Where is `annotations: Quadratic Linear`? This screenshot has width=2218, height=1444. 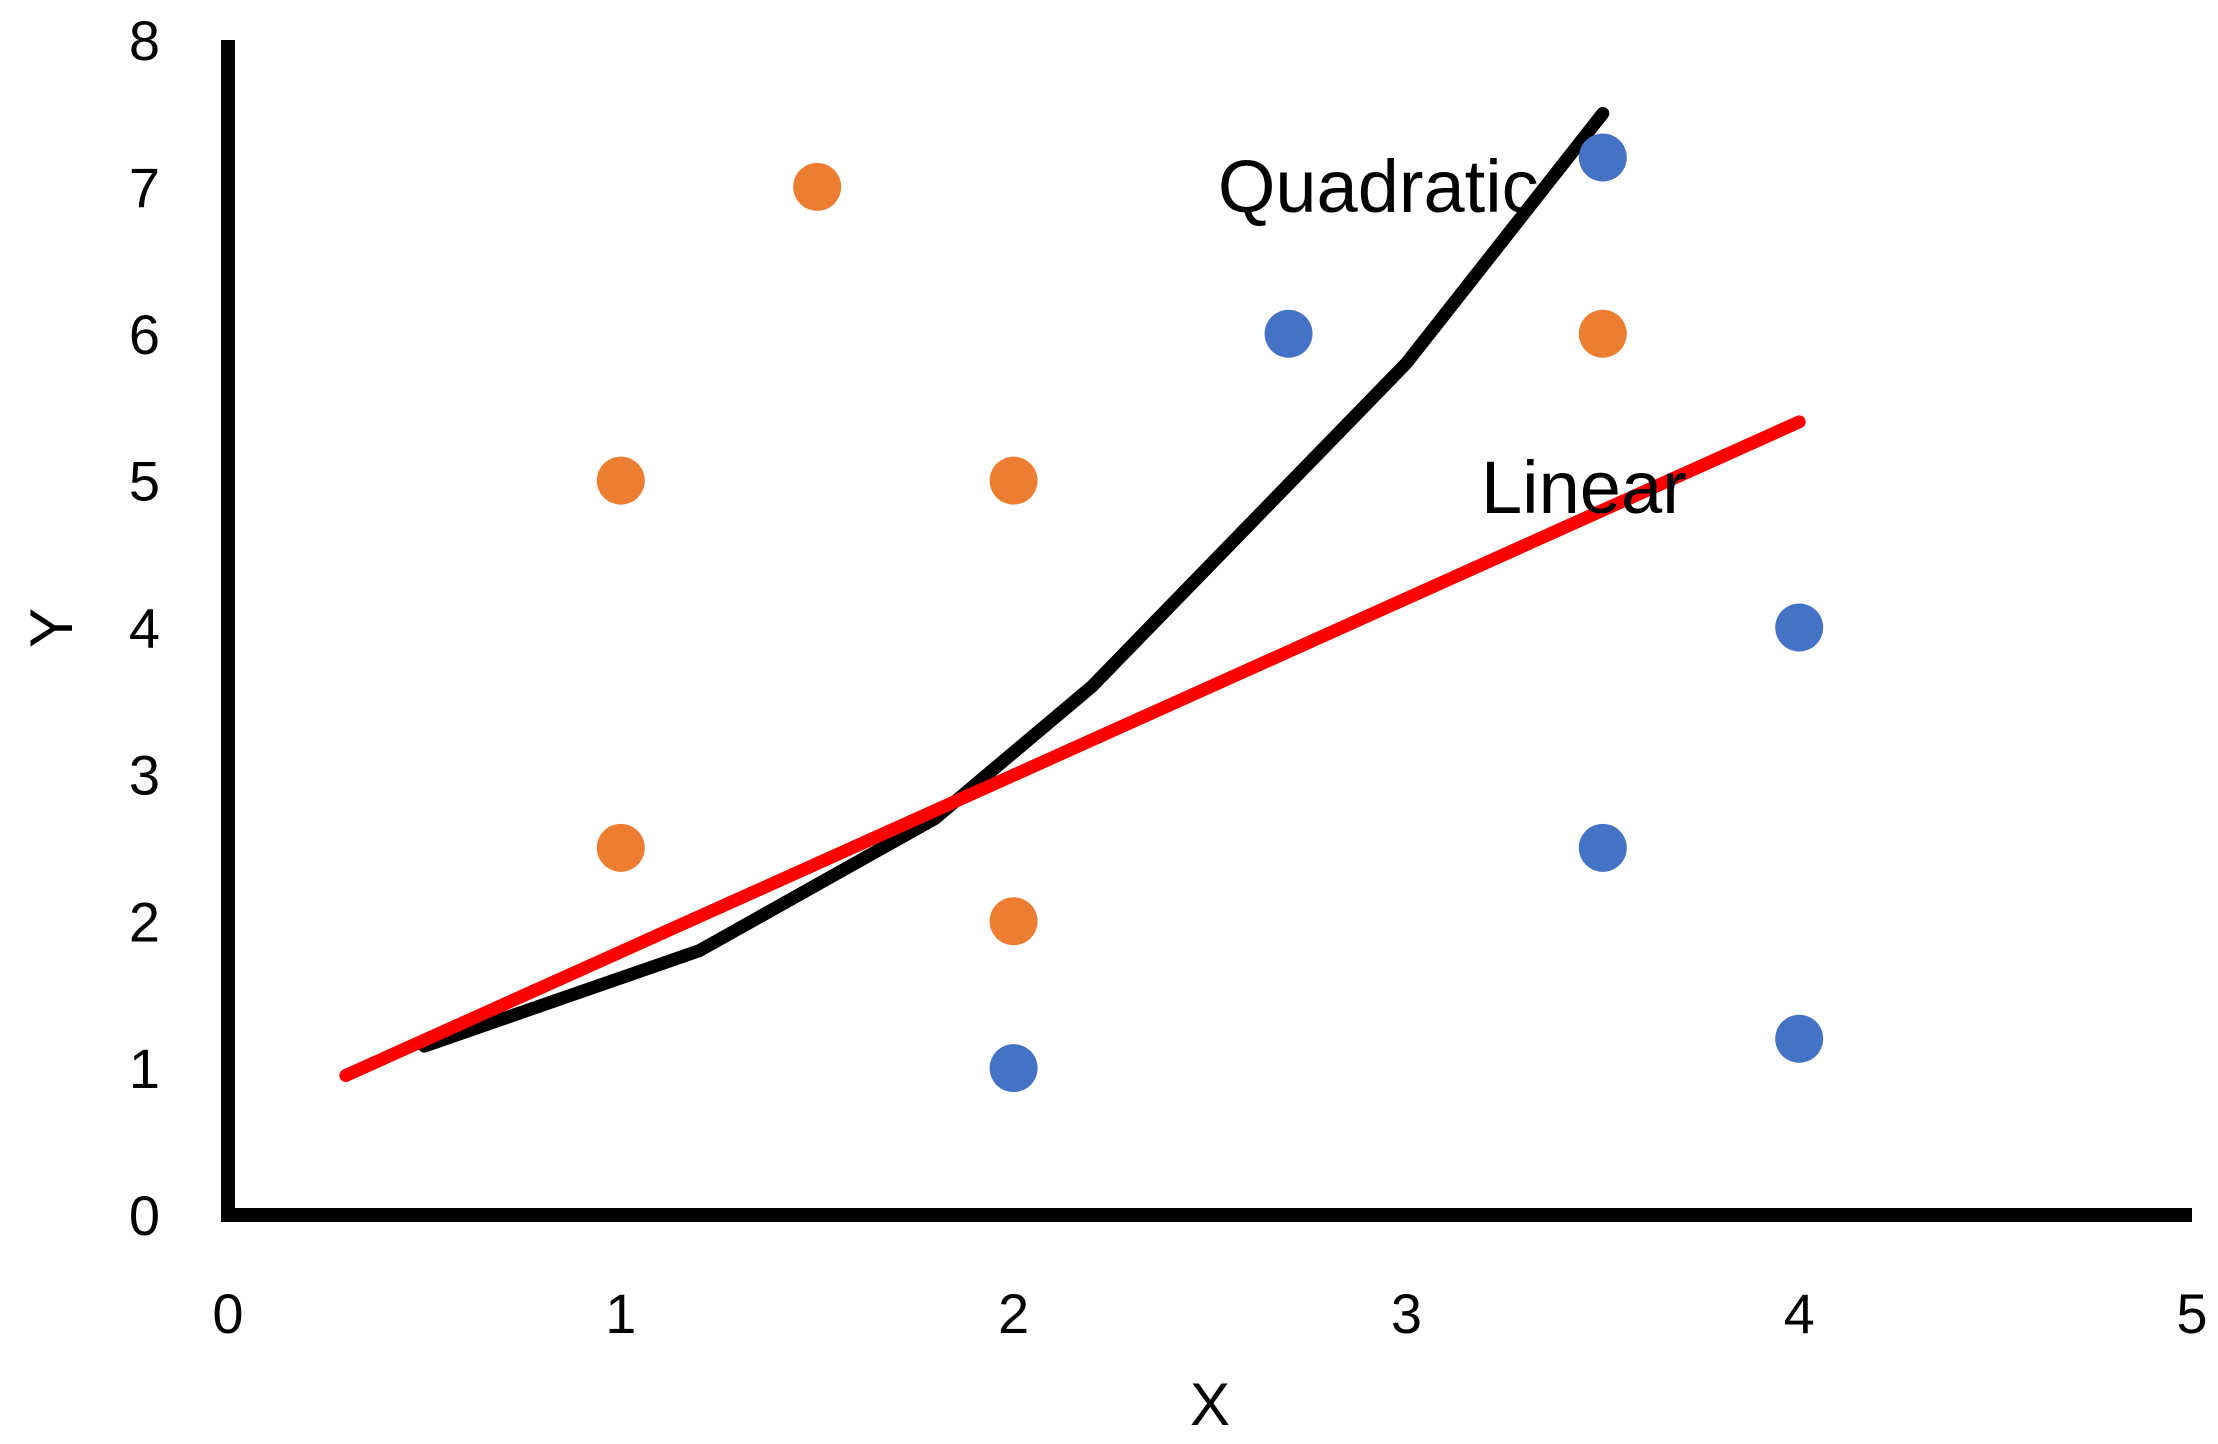 annotations: Quadratic Linear is located at coordinates (1452, 337).